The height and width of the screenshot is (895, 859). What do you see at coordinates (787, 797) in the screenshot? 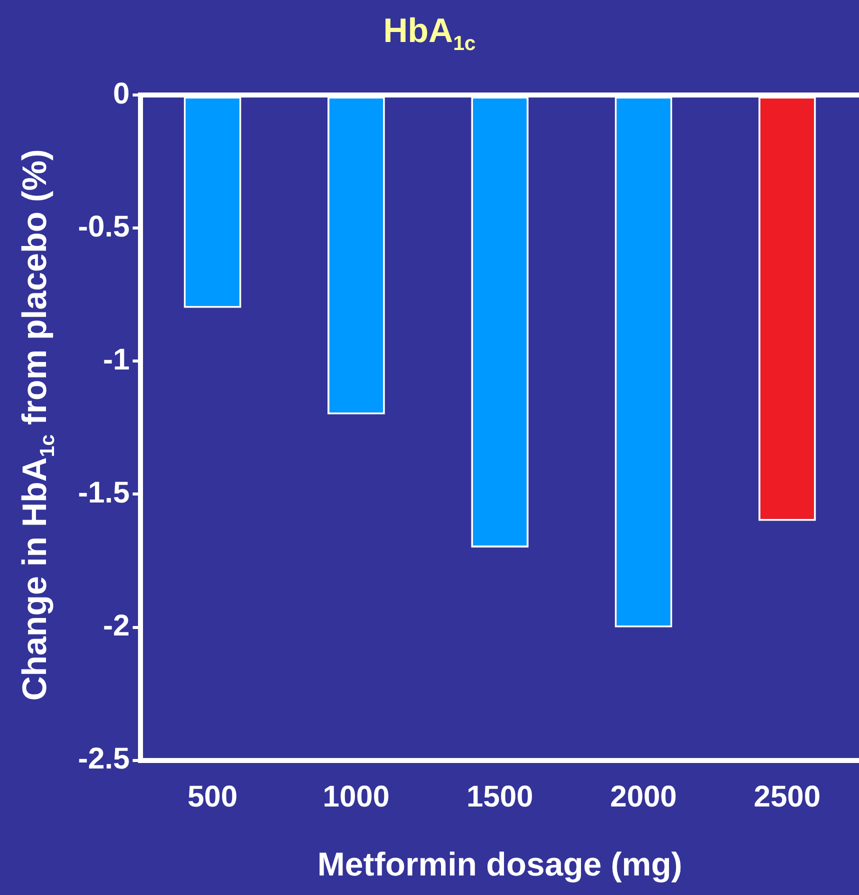
I see `x-tick-label: 2500` at bounding box center [787, 797].